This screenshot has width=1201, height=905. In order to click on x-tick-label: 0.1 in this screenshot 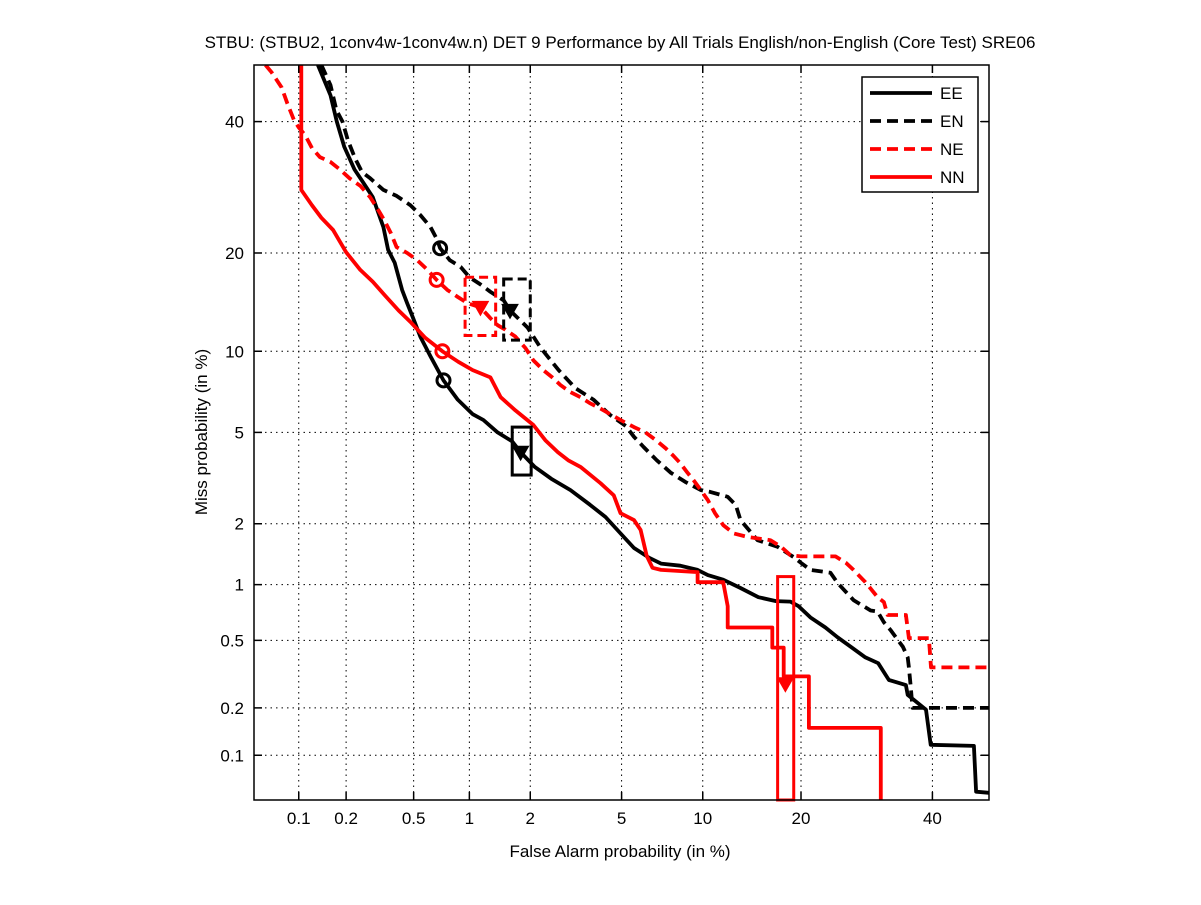, I will do `click(299, 818)`.